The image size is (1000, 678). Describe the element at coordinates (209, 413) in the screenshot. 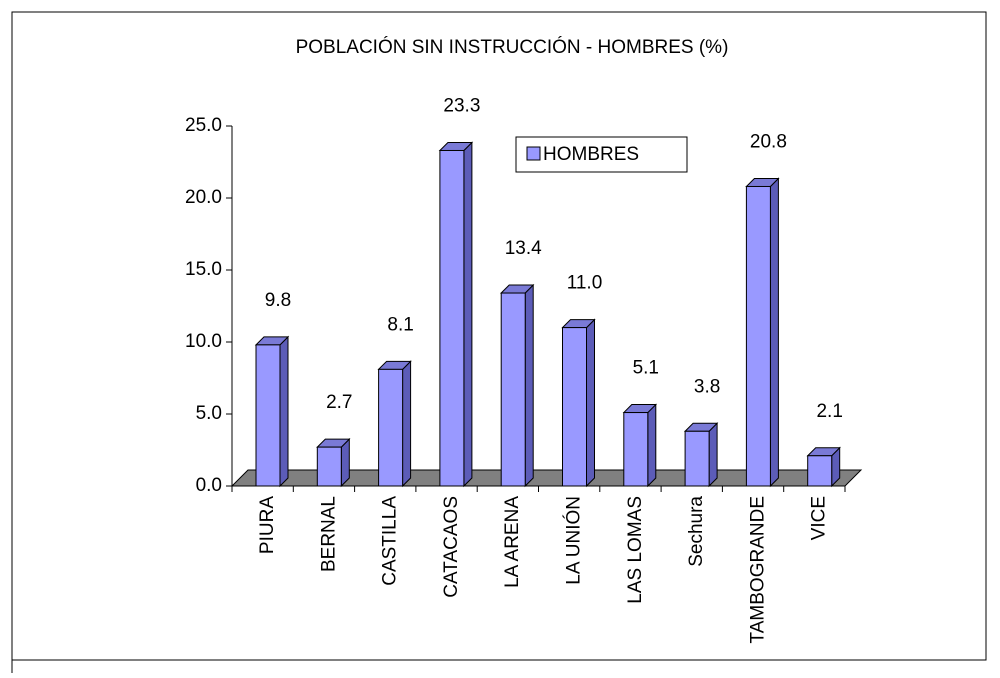

I see `y-tick-label: 5.0` at that location.